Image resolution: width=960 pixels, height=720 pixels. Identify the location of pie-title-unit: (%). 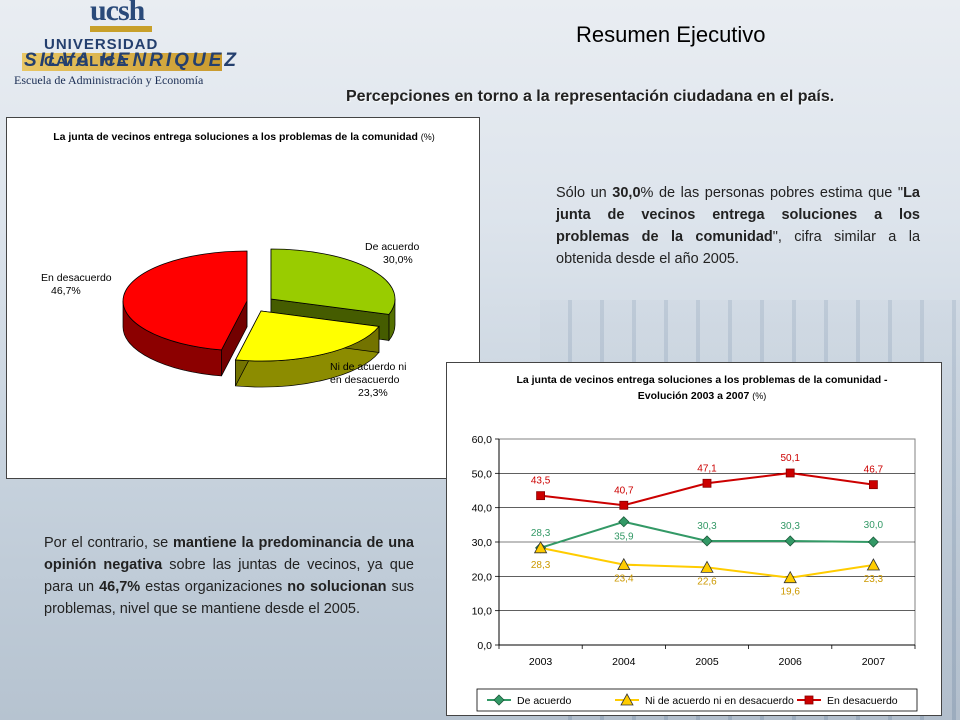
(428, 137).